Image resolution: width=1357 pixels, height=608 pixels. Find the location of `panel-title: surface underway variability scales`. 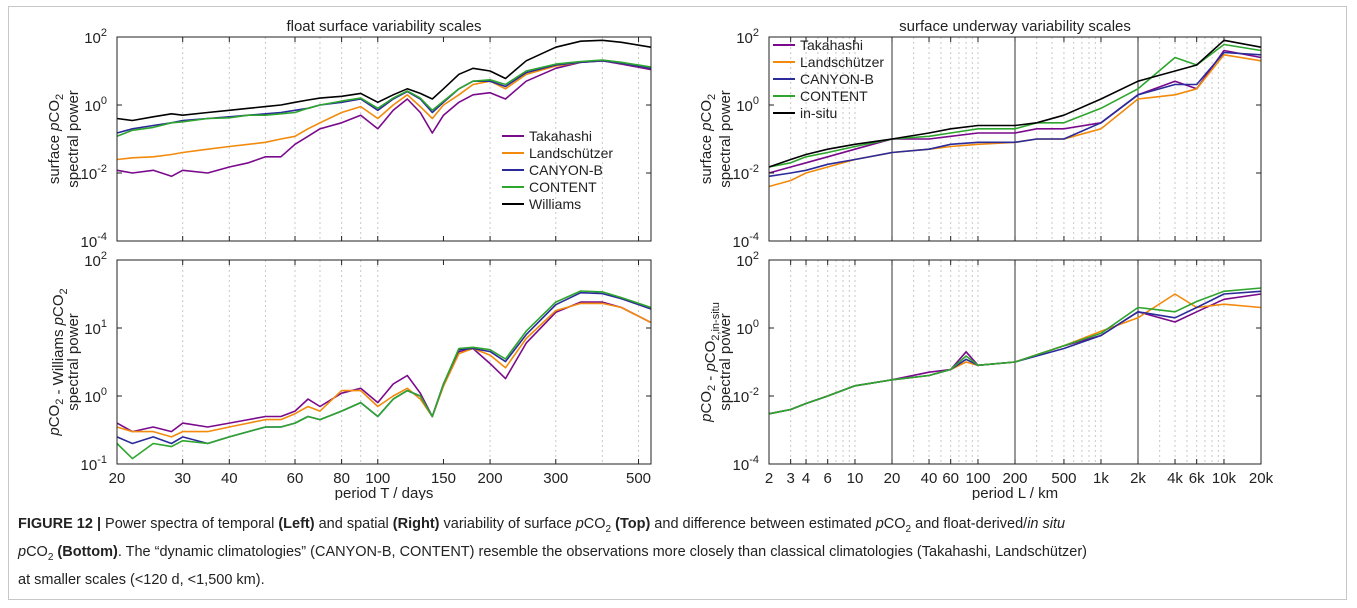

panel-title: surface underway variability scales is located at coordinates (1015, 26).